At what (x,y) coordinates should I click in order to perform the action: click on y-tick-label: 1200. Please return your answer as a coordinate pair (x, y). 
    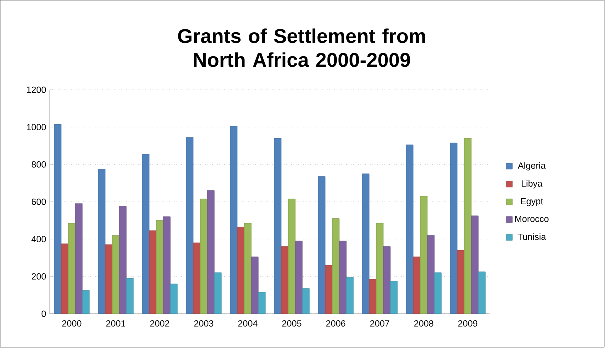
    Looking at the image, I should click on (36, 90).